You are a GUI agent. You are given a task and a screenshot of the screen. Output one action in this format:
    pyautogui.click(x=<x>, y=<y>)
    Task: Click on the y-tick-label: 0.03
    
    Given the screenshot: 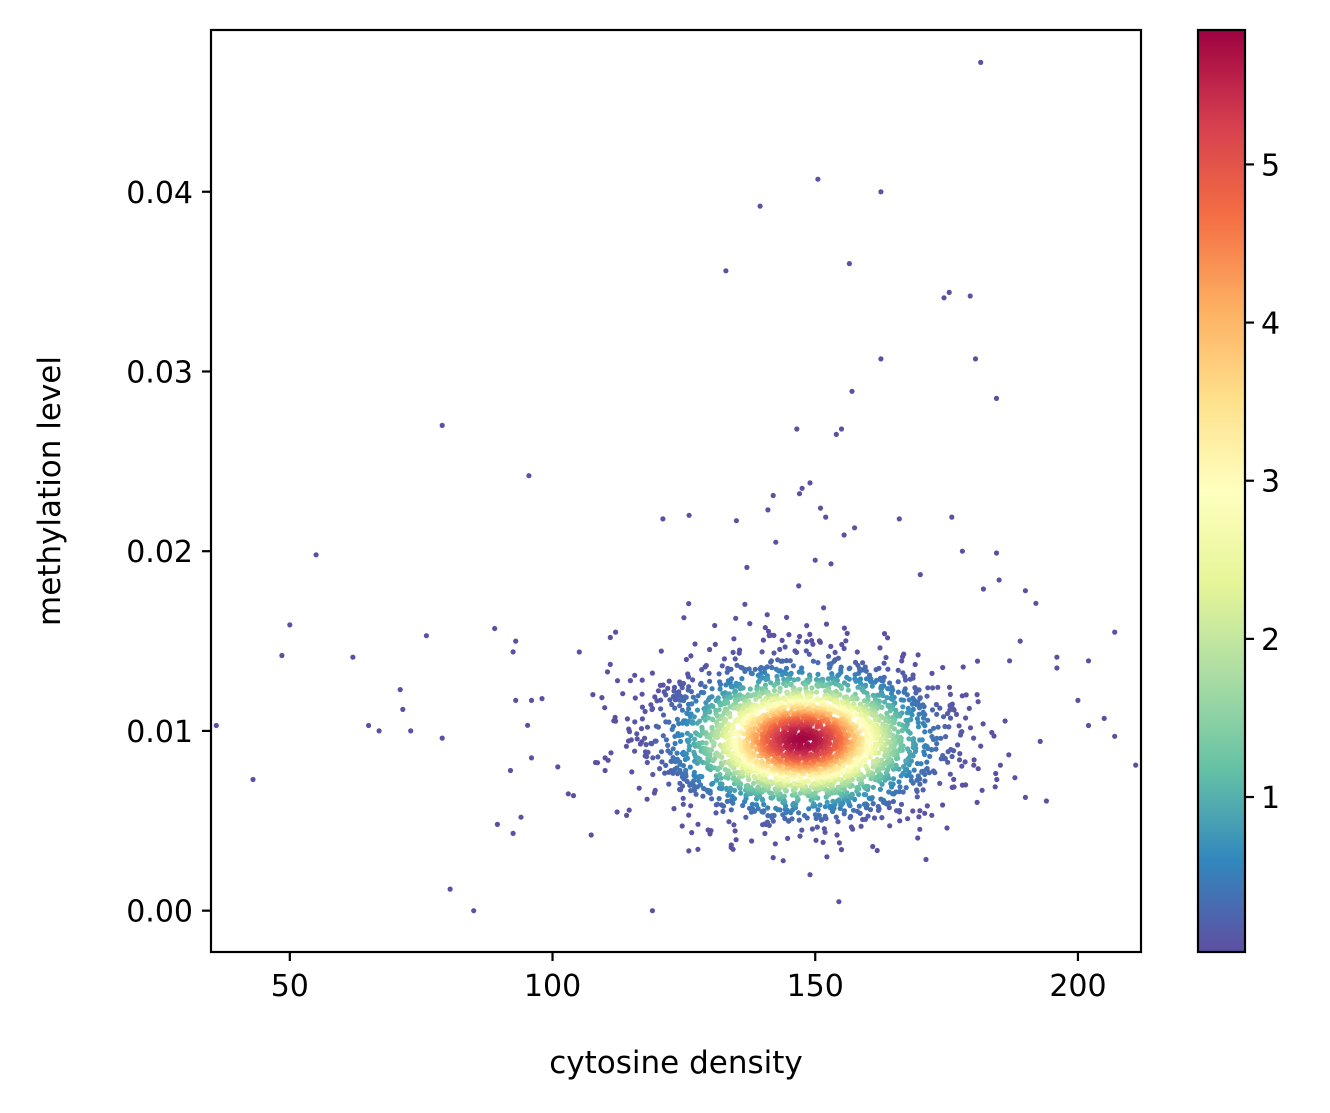 What is the action you would take?
    pyautogui.click(x=159, y=372)
    